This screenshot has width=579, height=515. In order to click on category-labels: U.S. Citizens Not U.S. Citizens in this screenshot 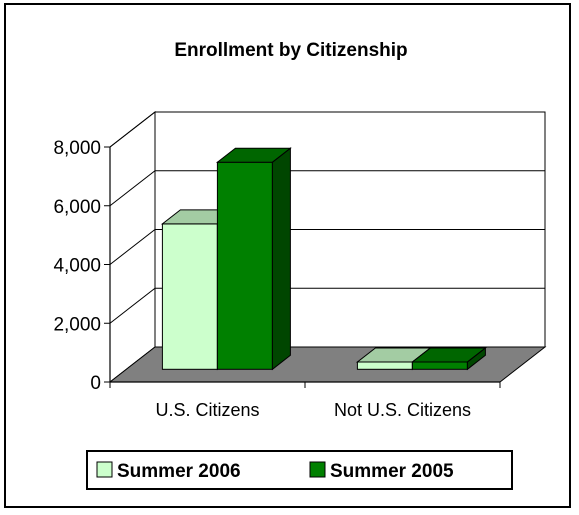, I will do `click(313, 410)`.